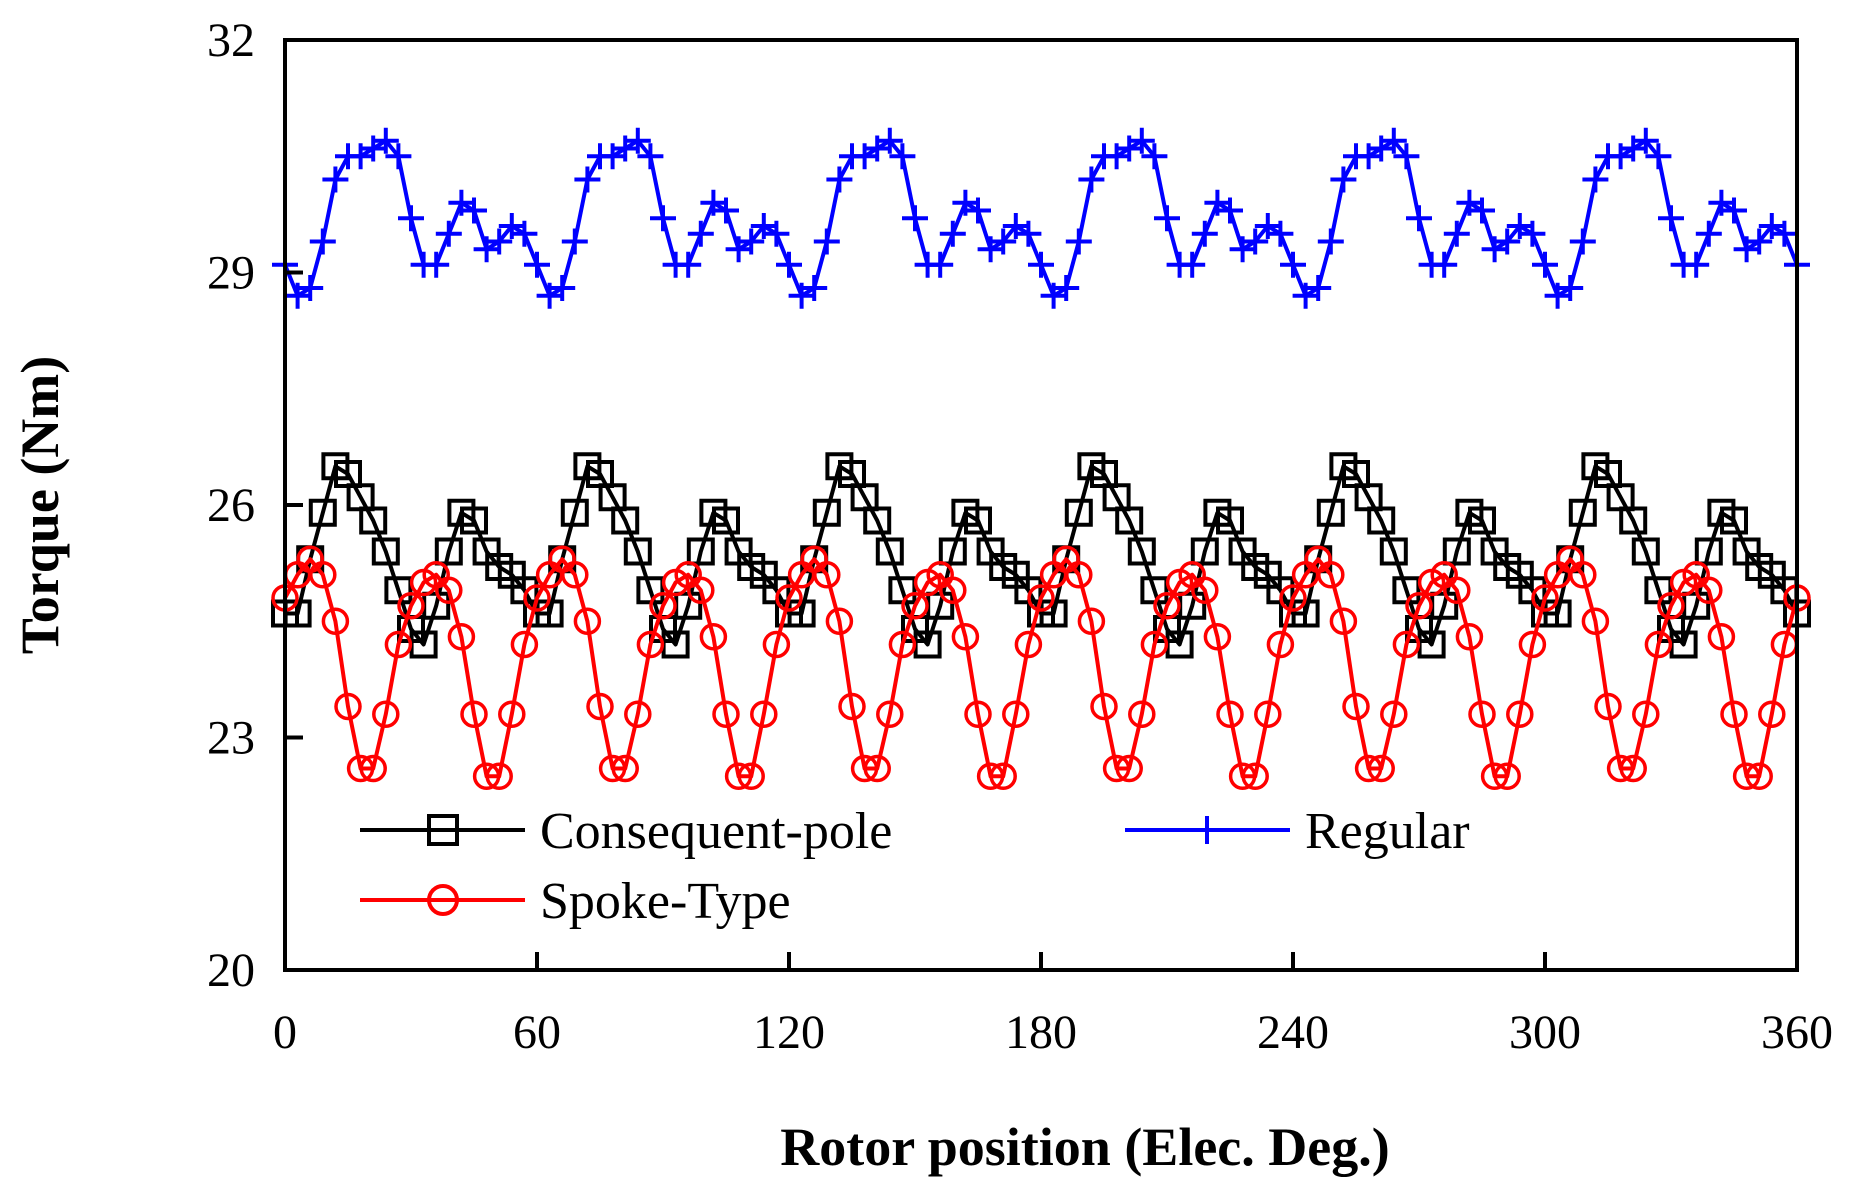 The height and width of the screenshot is (1189, 1857). Describe the element at coordinates (443, 830) in the screenshot. I see `legend-marker-square` at that location.